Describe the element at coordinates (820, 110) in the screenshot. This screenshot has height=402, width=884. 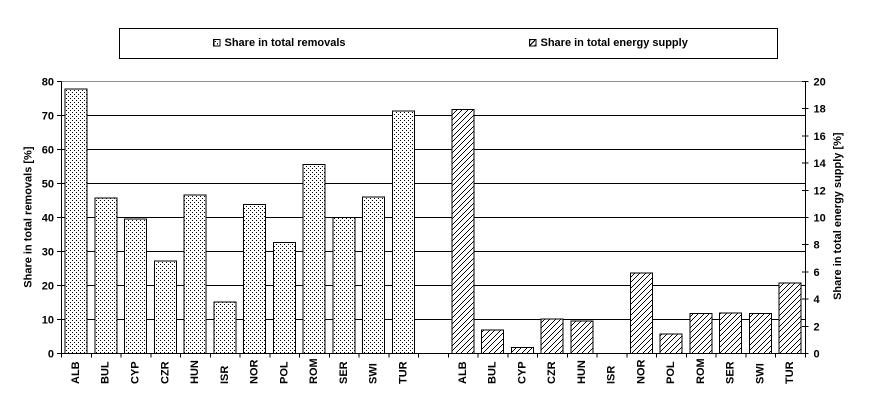
I see `svg-text: 18` at that location.